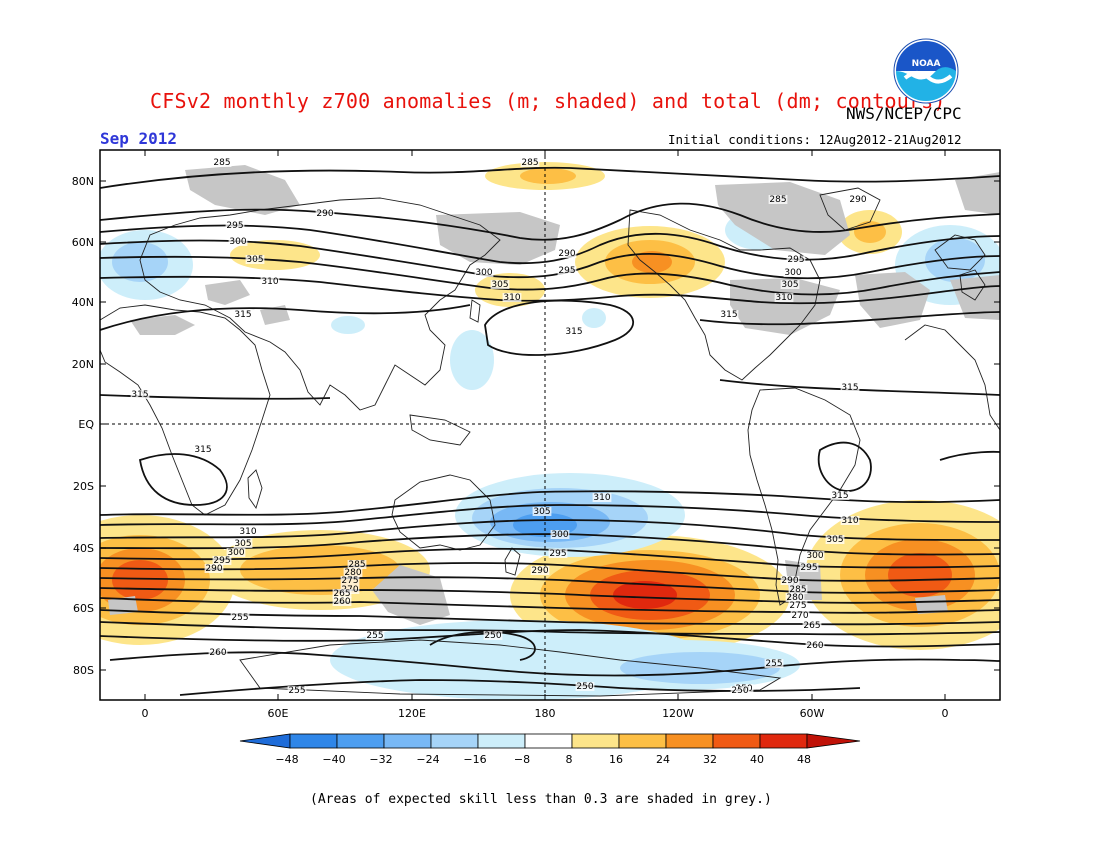 The image size is (1100, 850). Describe the element at coordinates (569, 759) in the screenshot. I see `colorbar-label: 8` at that location.